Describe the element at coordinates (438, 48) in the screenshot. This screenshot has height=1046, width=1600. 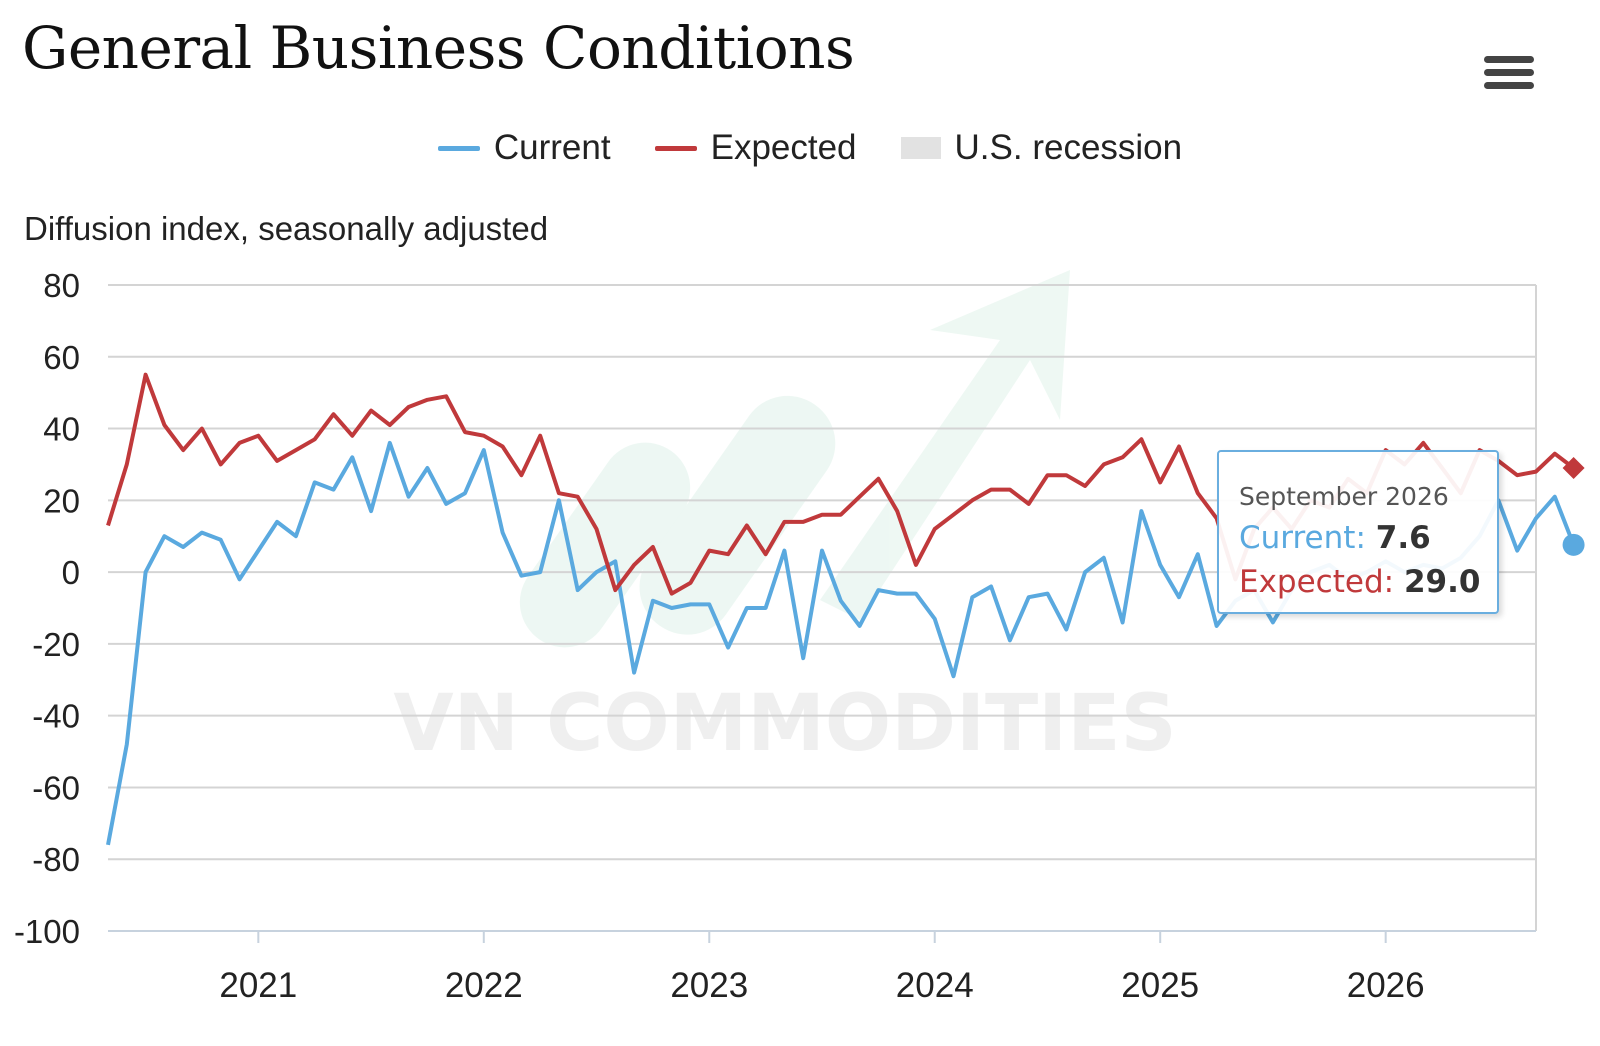
I see `chart-title: General Business Conditions` at that location.